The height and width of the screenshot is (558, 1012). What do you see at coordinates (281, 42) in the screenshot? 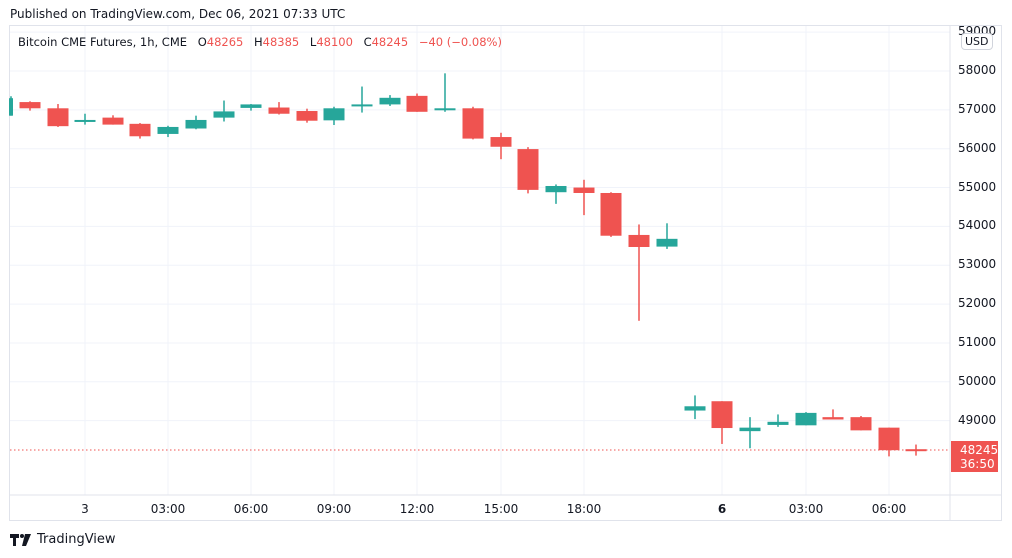
I see `high-value: 48385` at bounding box center [281, 42].